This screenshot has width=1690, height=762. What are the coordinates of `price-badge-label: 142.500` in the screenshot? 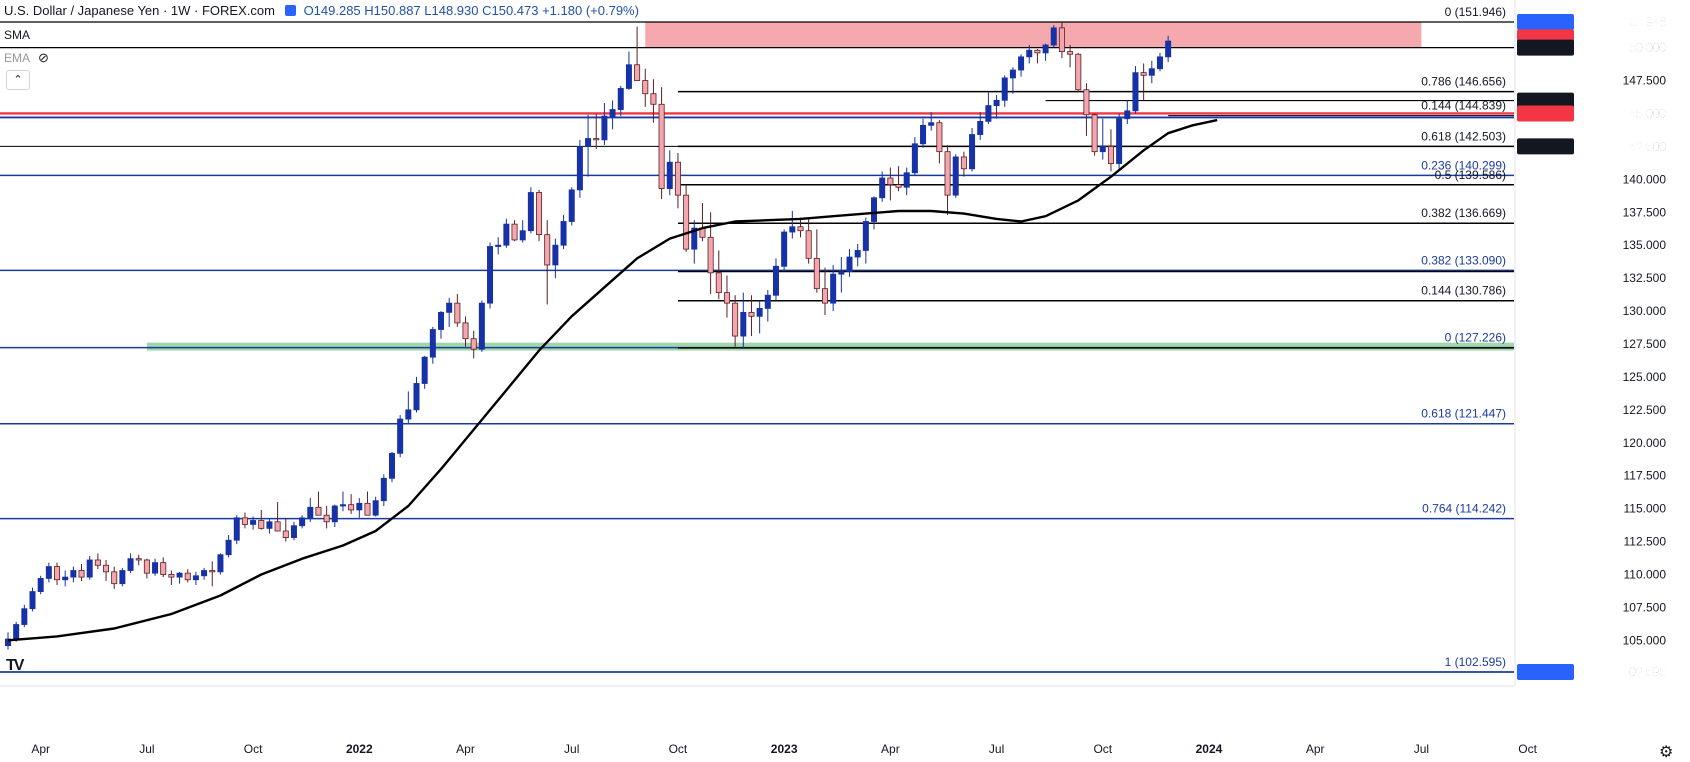 It's located at (1645, 146).